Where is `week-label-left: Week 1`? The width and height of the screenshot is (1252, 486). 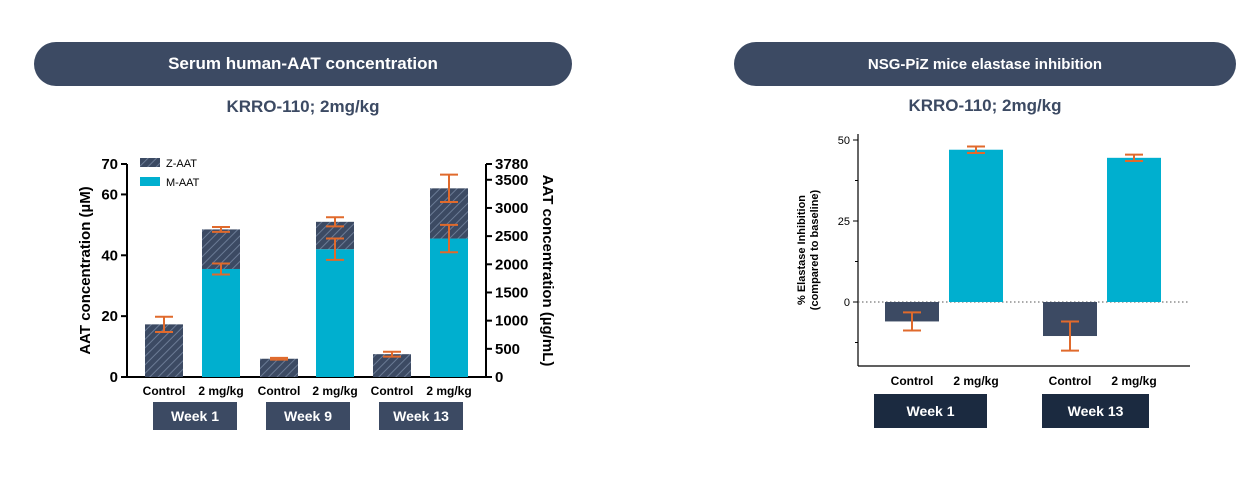
week-label-left: Week 1 is located at coordinates (195, 416).